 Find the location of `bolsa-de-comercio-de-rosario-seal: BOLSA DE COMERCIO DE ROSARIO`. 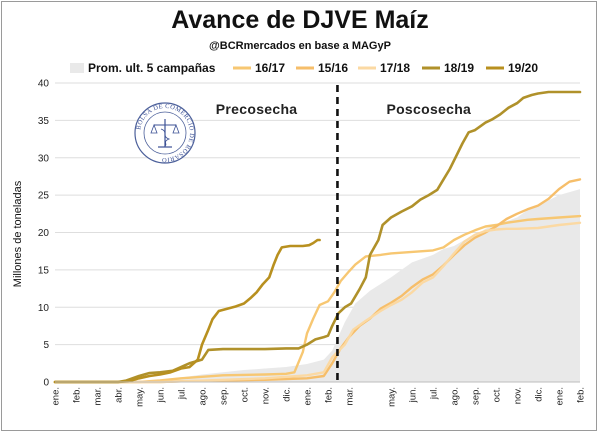

bolsa-de-comercio-de-rosario-seal: BOLSA DE COMERCIO DE ROSARIO is located at coordinates (165, 133).